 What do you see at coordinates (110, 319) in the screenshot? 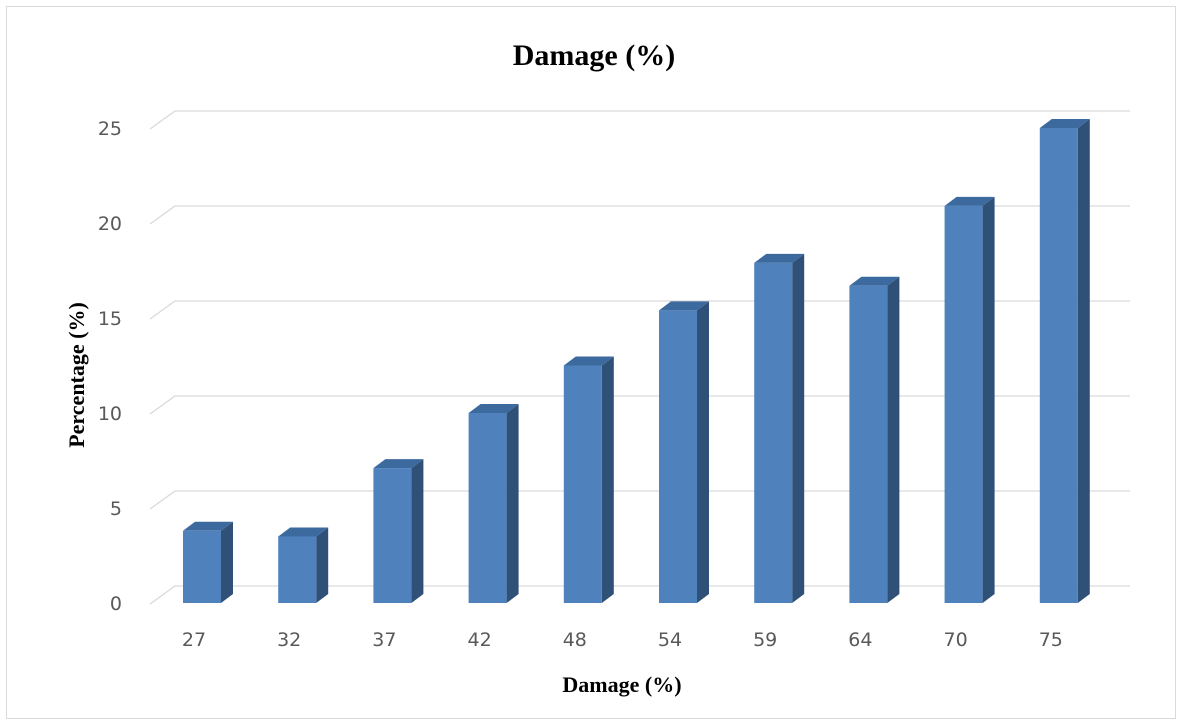
I see `y-tick-label: 15` at bounding box center [110, 319].